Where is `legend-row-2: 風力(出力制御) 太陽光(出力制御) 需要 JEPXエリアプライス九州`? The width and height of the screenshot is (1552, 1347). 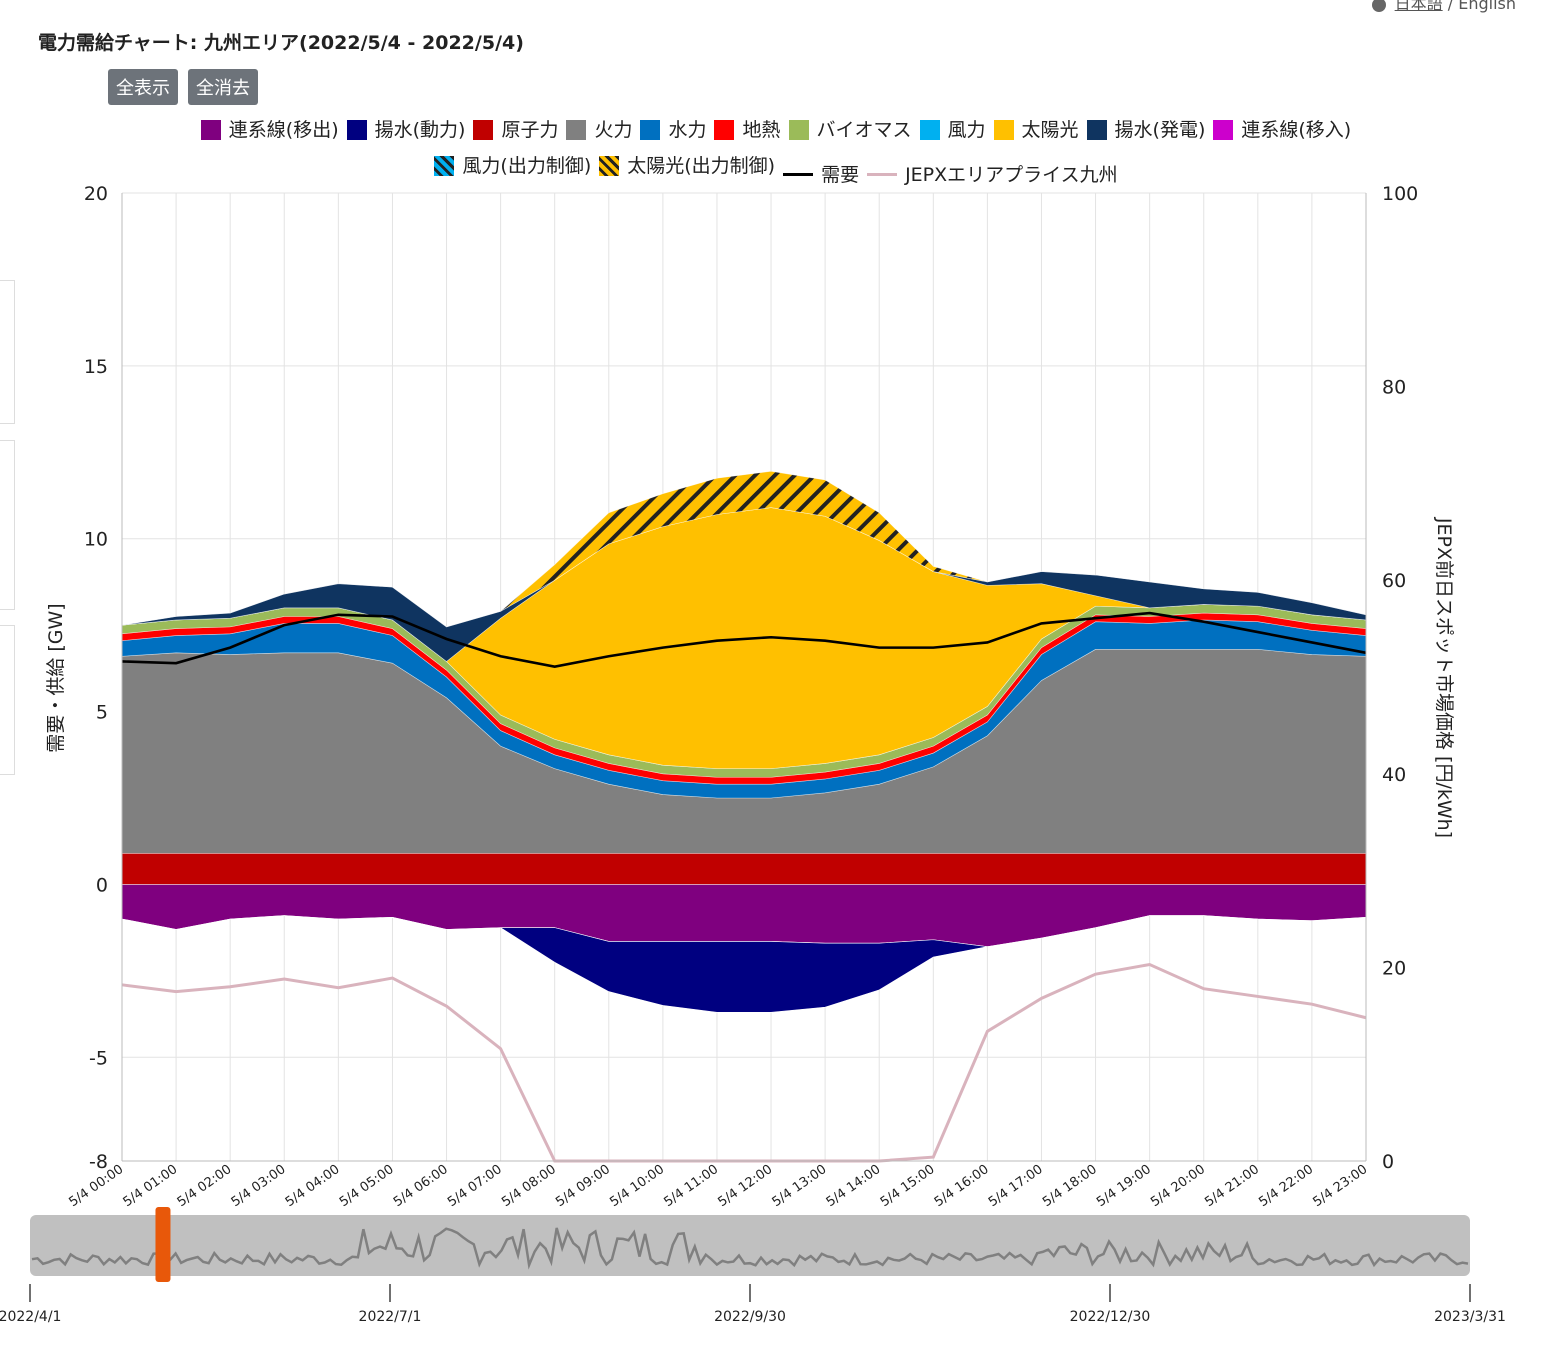
legend-row-2: 風力(出力制御) 太陽光(出力制御) 需要 JEPXエリアプライス九州 is located at coordinates (776, 170).